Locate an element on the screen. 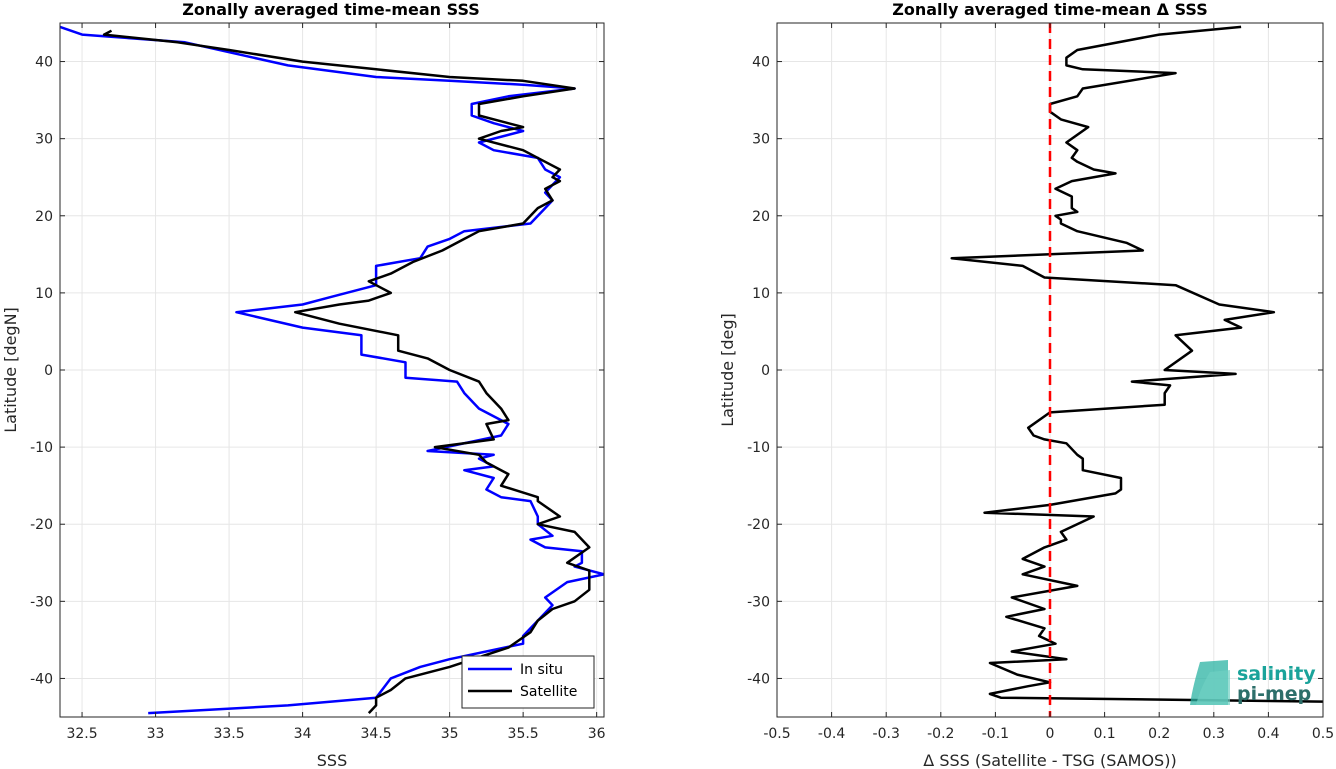 This screenshot has width=1336, height=769. legend: In situ Satellite is located at coordinates (528, 682).